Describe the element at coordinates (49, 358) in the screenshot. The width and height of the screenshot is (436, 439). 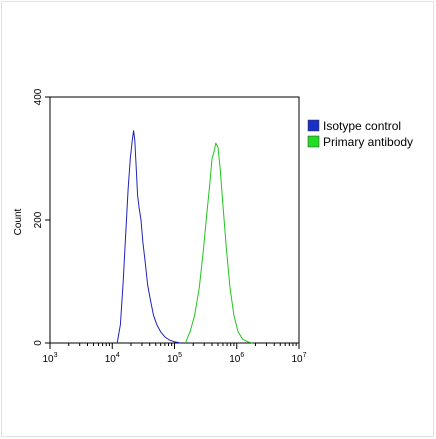
I see `x-tick-label: 10³` at that location.